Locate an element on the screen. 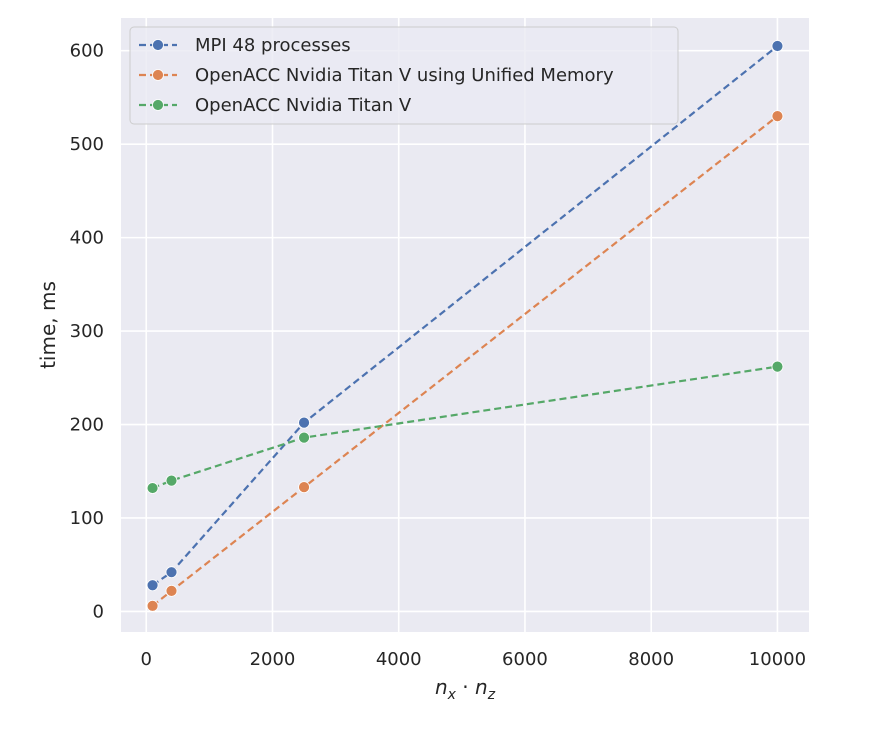 The image size is (884, 731). x-tick-label: 10000 is located at coordinates (777, 659).